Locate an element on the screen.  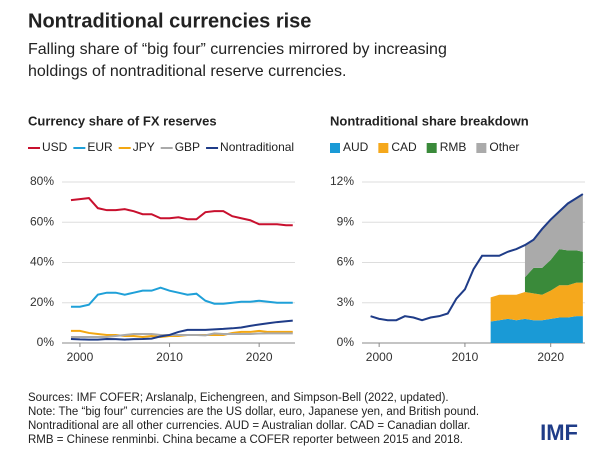
legend-label: AUD is located at coordinates (356, 147).